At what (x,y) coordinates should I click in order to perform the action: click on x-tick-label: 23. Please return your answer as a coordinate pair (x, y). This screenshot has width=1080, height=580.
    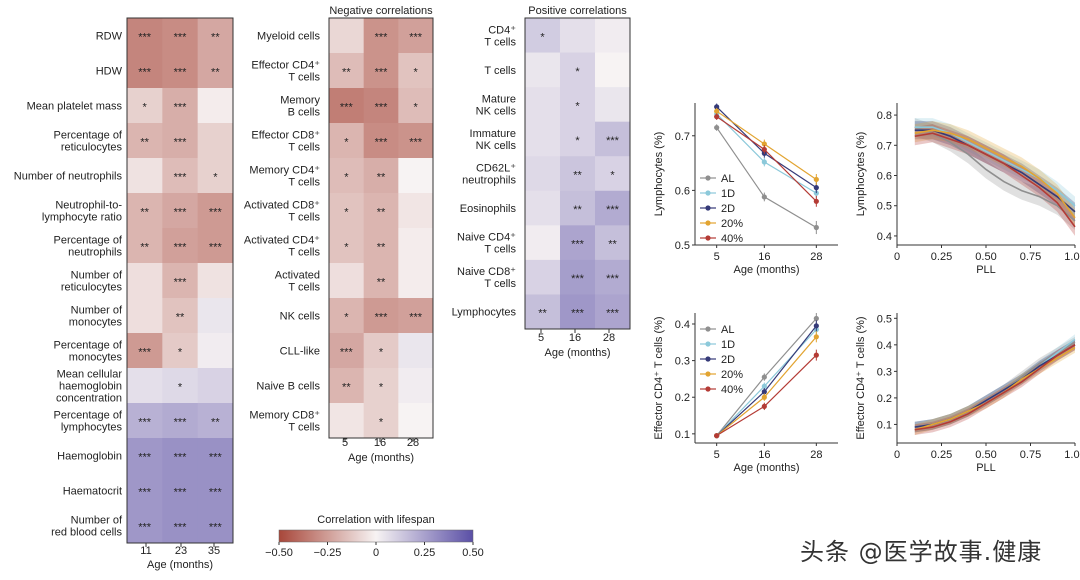
    Looking at the image, I should click on (181, 551).